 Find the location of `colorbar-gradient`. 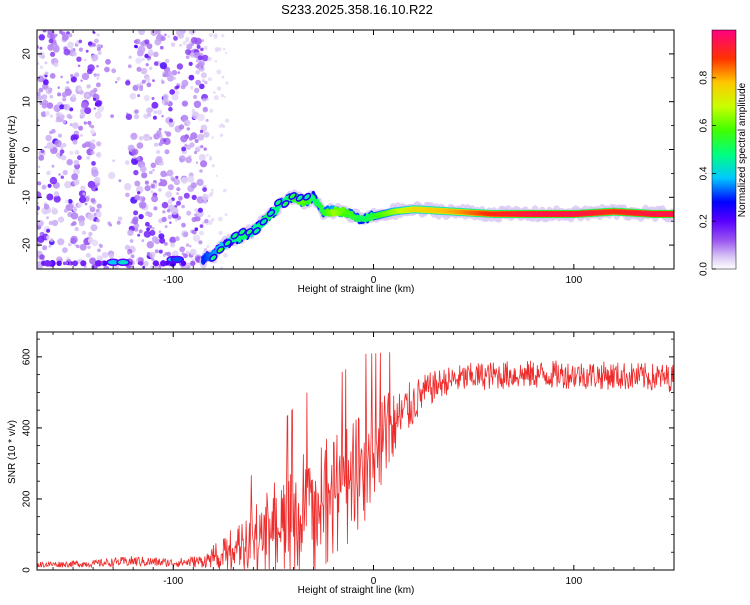

colorbar-gradient is located at coordinates (724, 149).